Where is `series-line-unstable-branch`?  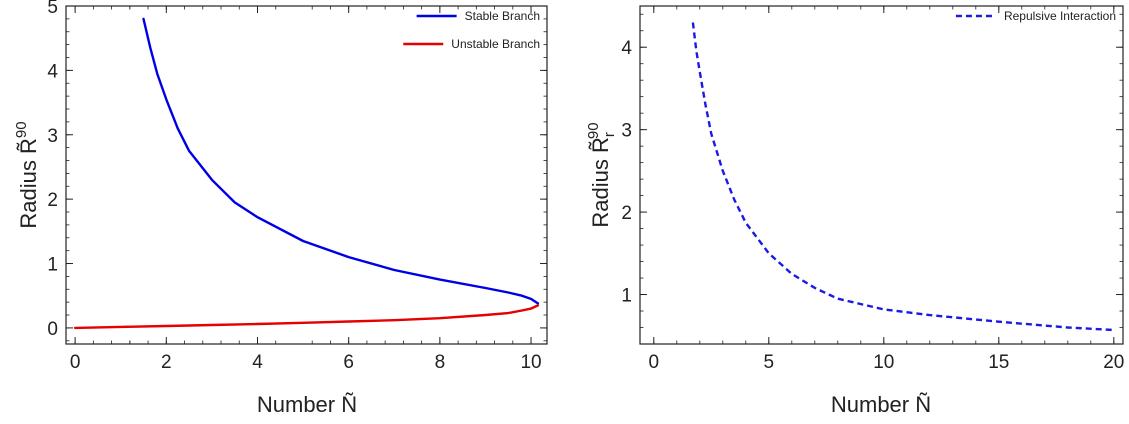 series-line-unstable-branch is located at coordinates (306, 317).